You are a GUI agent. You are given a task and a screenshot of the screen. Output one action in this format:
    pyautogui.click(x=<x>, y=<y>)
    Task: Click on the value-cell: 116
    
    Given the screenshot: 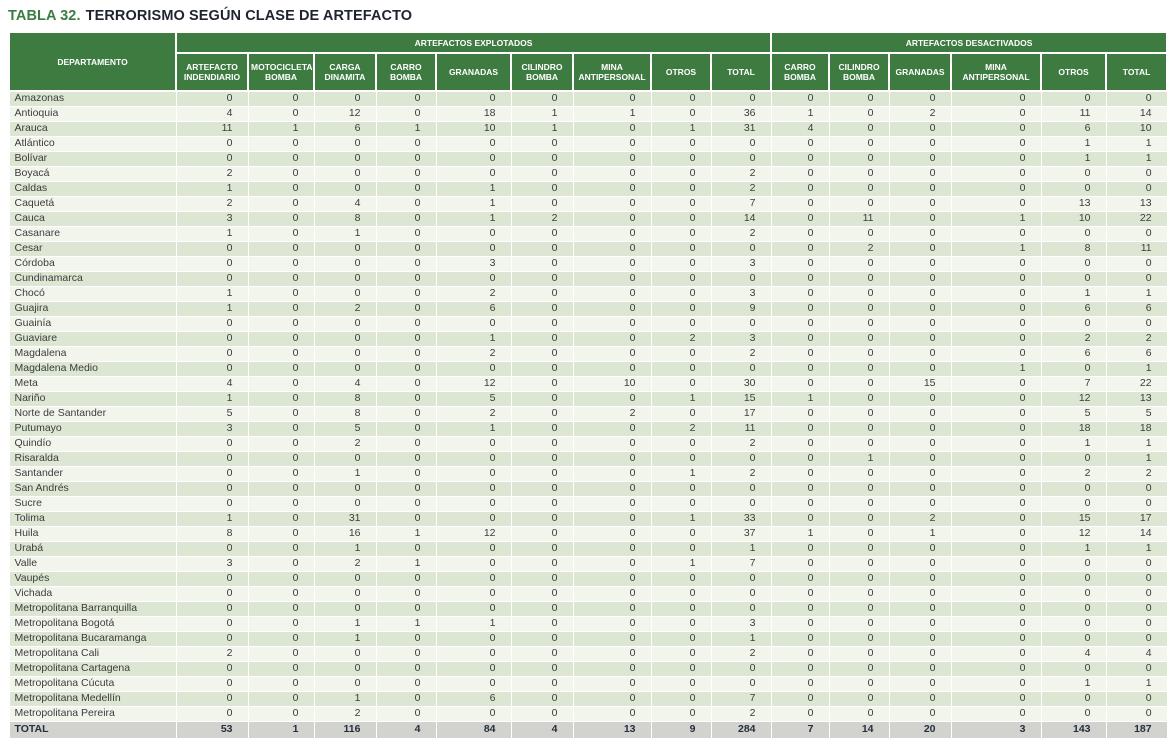 What is the action you would take?
    pyautogui.click(x=345, y=729)
    